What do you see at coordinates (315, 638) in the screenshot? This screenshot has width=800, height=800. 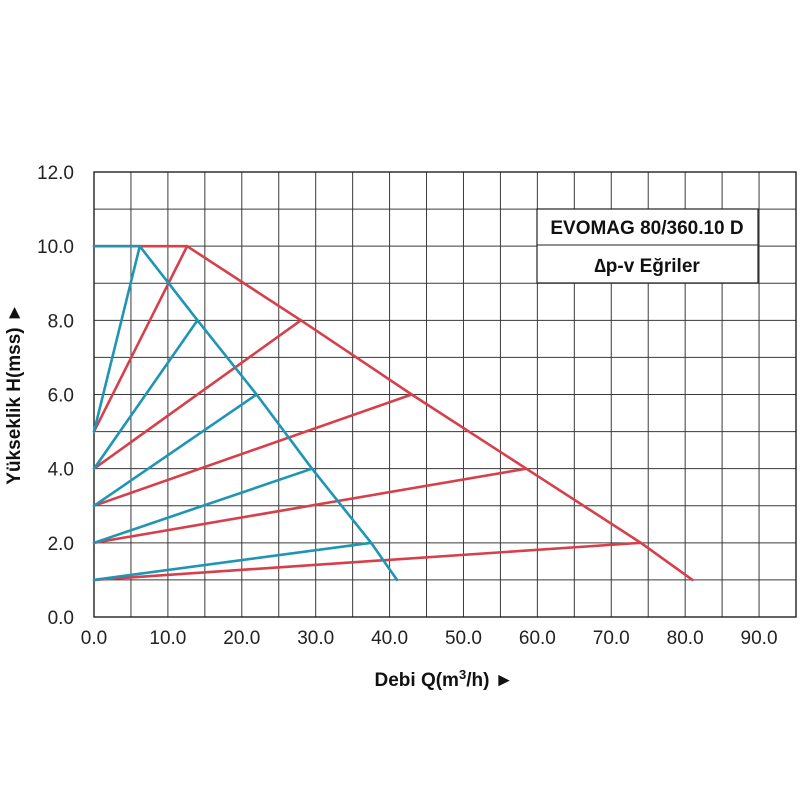 I see `x-tick-label: 30.0` at bounding box center [315, 638].